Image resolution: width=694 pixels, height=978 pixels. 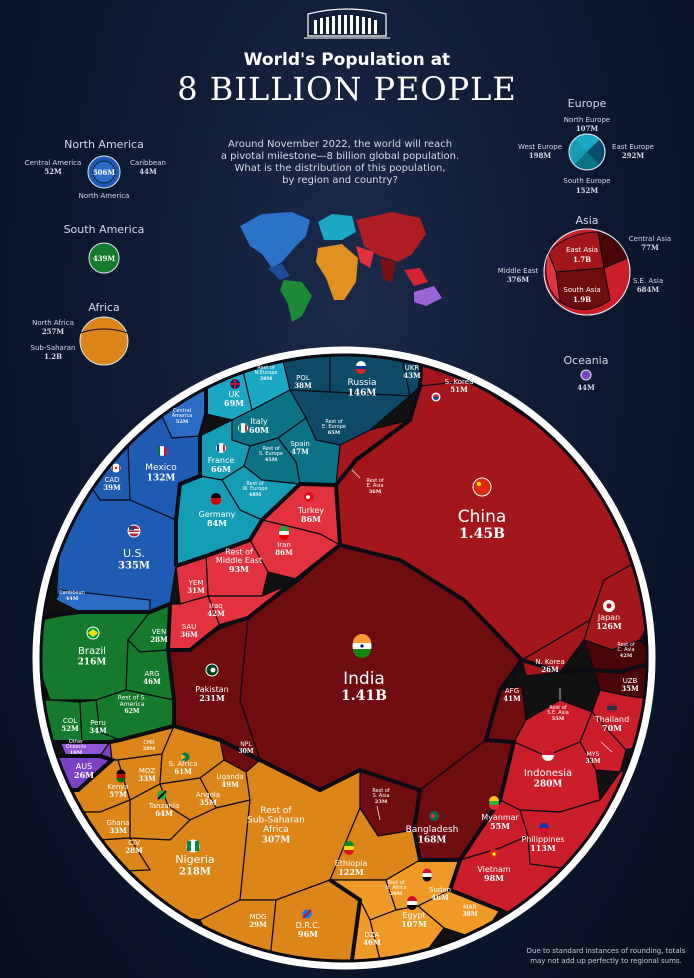 I want to click on flag-pakistan-icon, so click(x=212, y=670).